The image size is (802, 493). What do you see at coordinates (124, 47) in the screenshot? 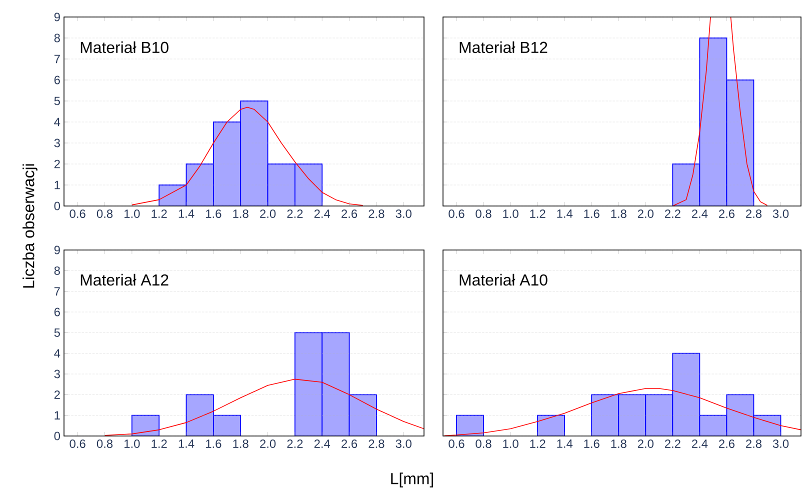
I see `text: Materiał B10` at bounding box center [124, 47].